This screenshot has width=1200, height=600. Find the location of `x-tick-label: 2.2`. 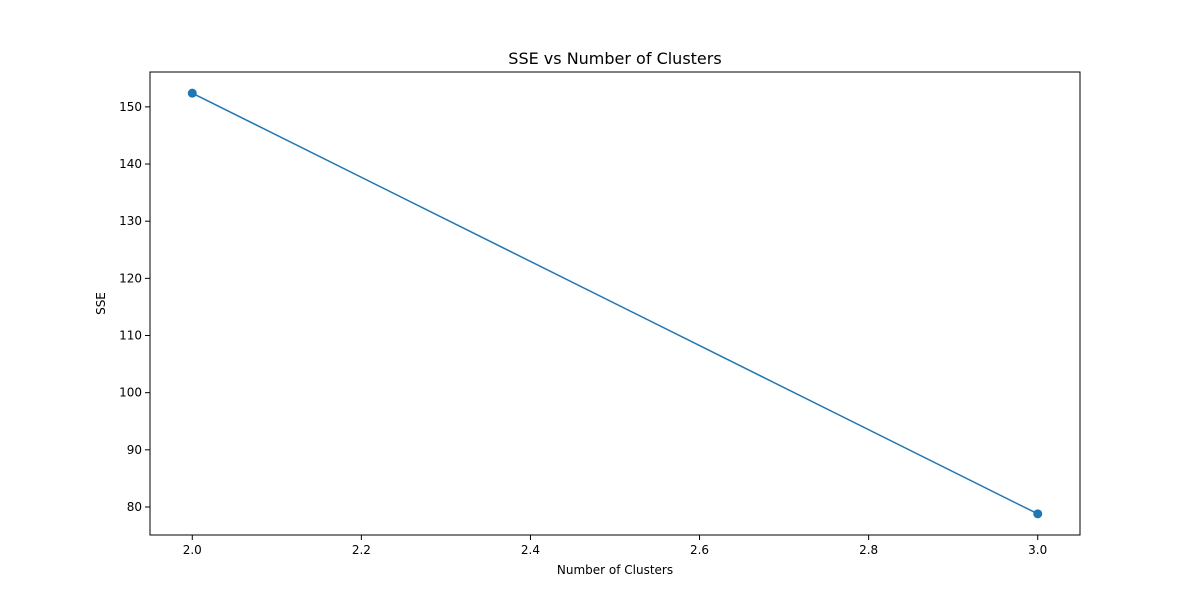

x-tick-label: 2.2 is located at coordinates (361, 550).